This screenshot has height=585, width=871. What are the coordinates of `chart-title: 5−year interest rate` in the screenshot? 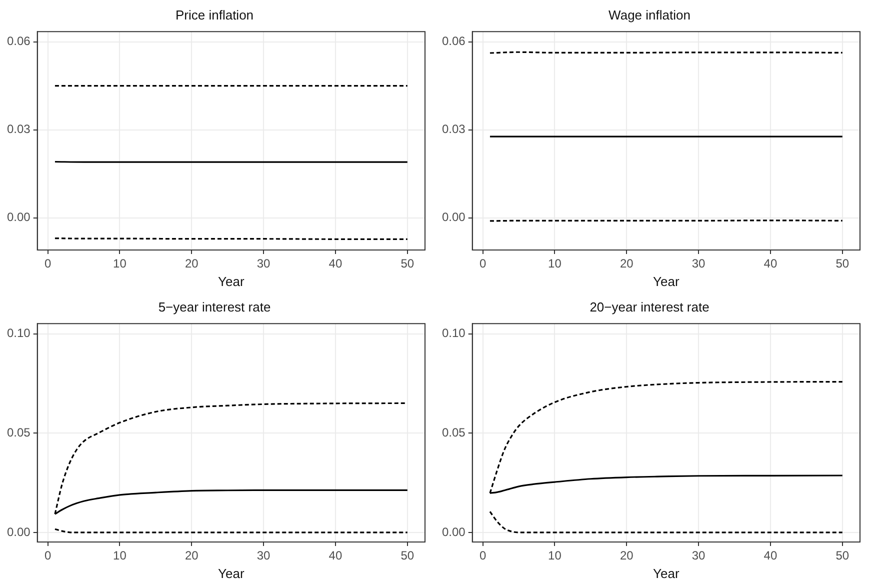 It's located at (214, 306).